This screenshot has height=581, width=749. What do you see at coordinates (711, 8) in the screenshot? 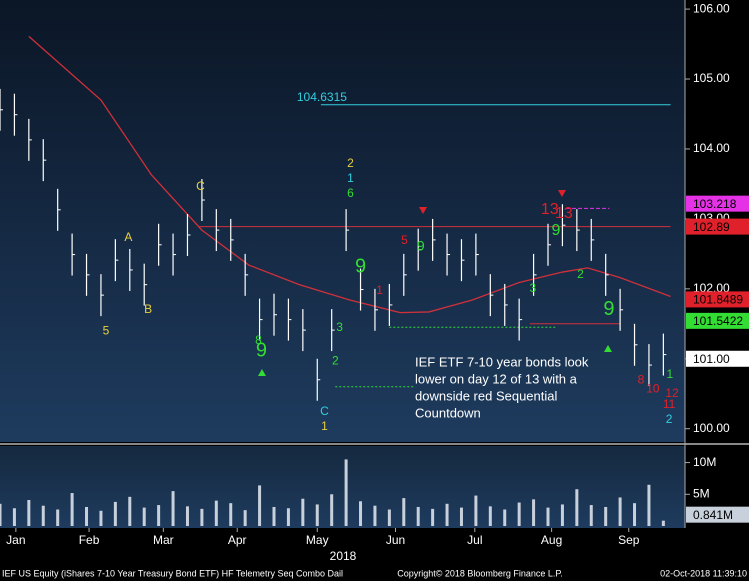
I see `y-tick-label: 106.00` at bounding box center [711, 8].